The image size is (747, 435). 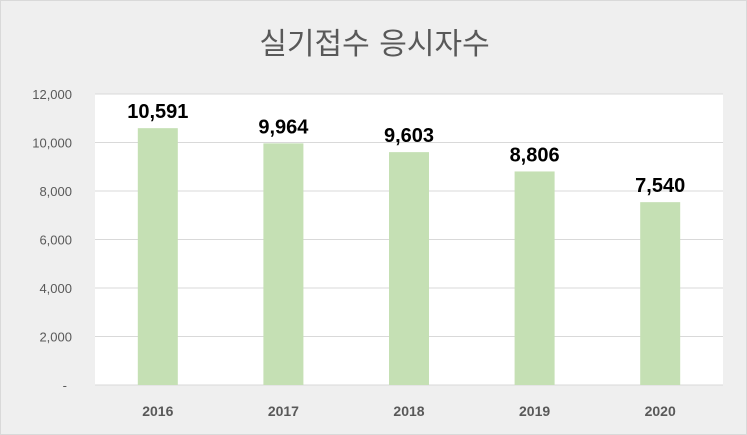 What do you see at coordinates (374, 44) in the screenshot?
I see `chart-title: 실기접수 응시자수` at bounding box center [374, 44].